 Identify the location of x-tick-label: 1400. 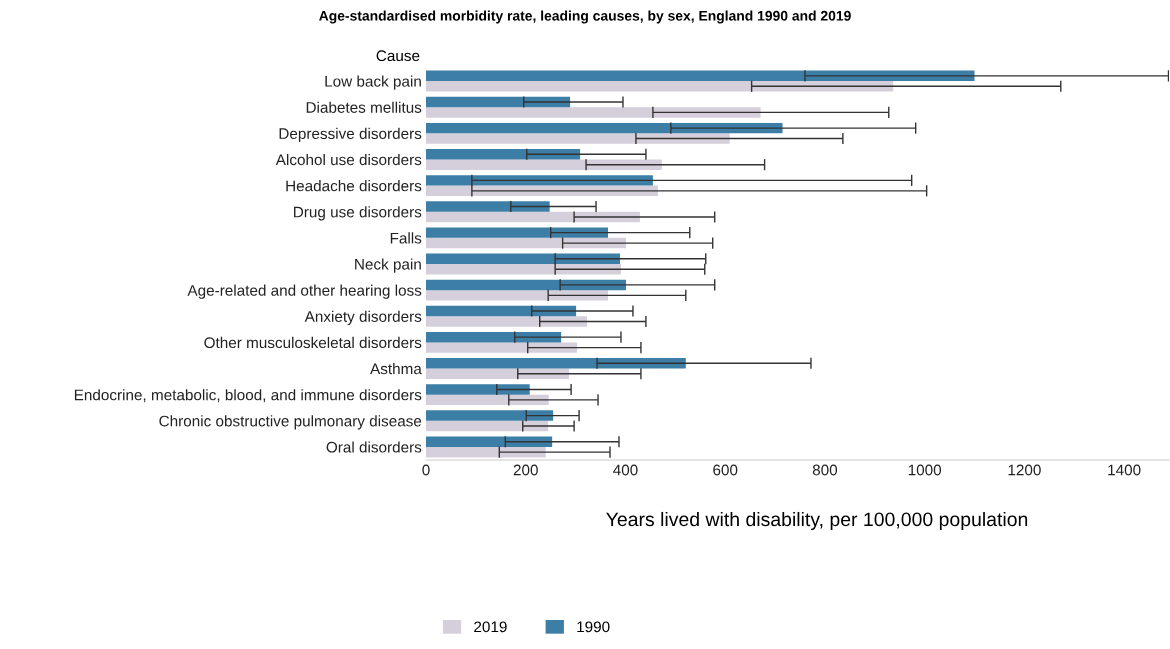
(1124, 470).